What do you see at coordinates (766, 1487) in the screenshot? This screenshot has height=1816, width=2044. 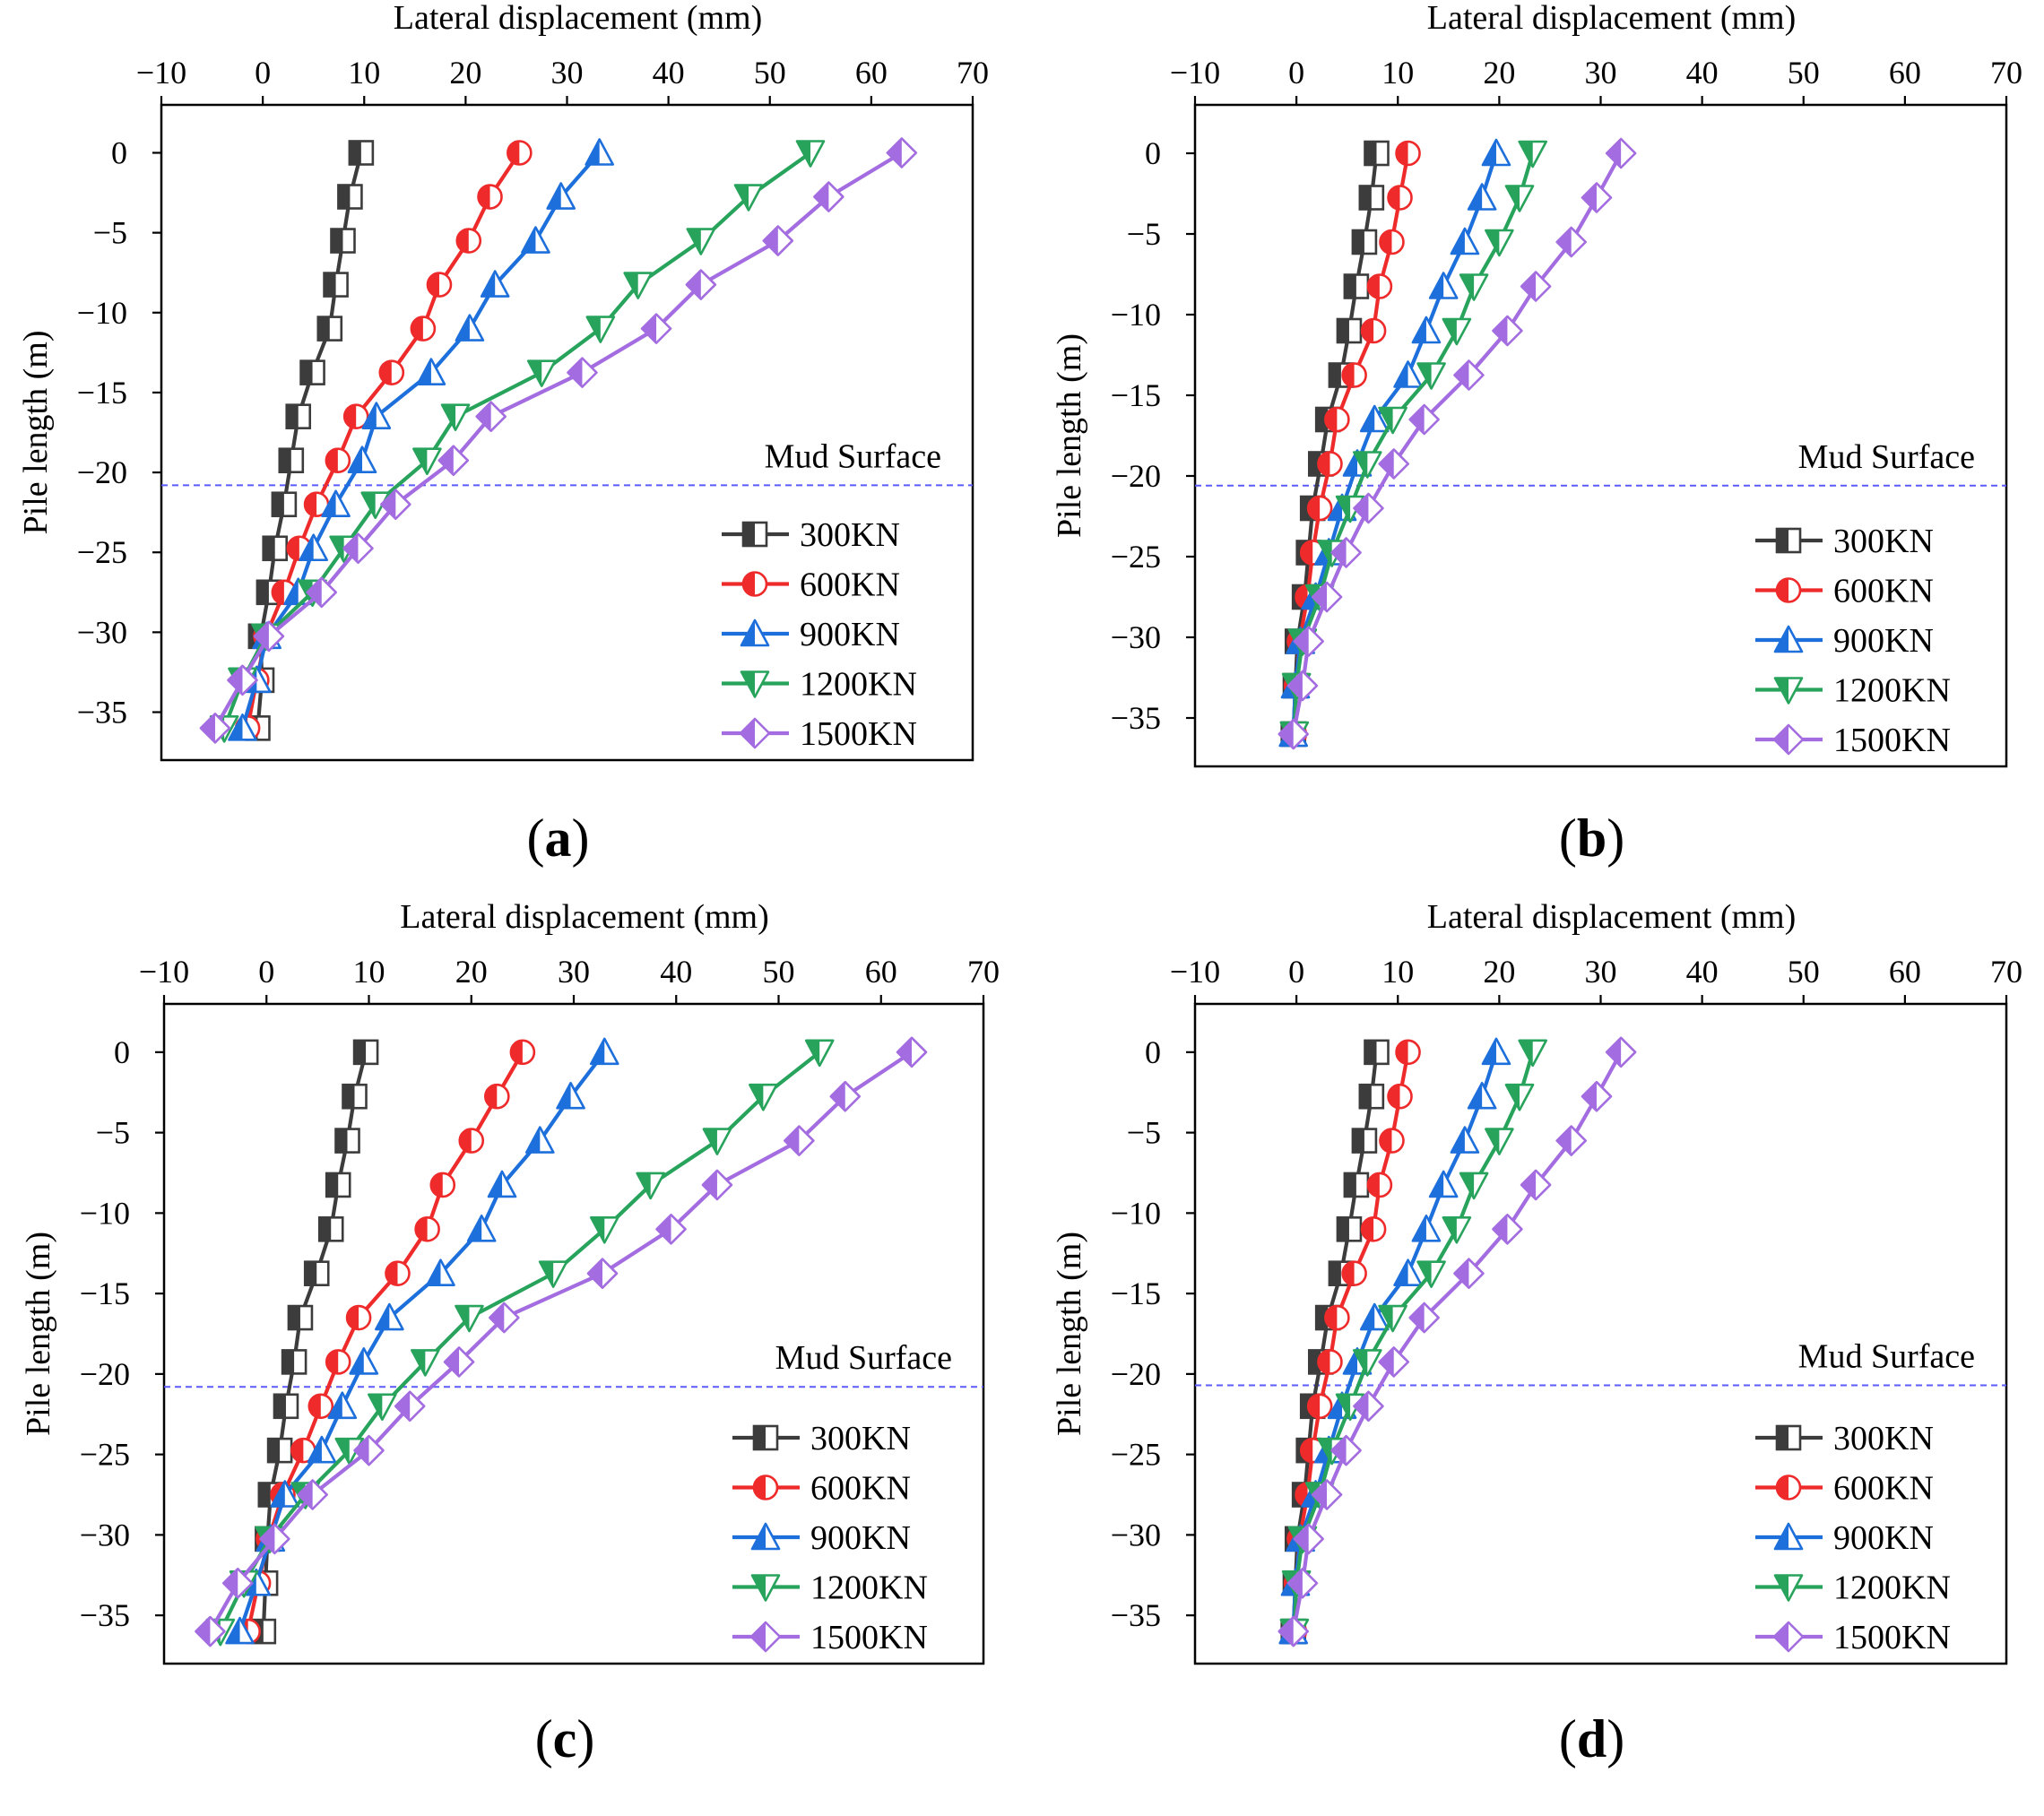 I see `legend-marker-600KN` at bounding box center [766, 1487].